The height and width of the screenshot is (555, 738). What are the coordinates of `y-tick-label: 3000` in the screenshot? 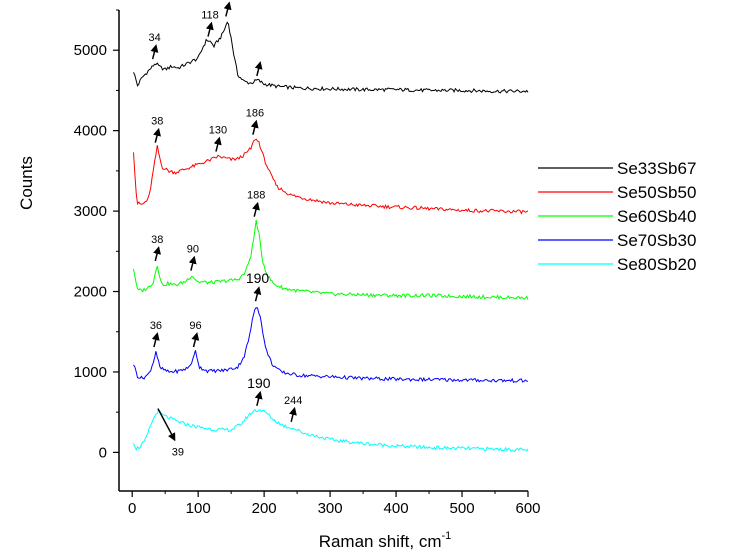 It's located at (90, 211).